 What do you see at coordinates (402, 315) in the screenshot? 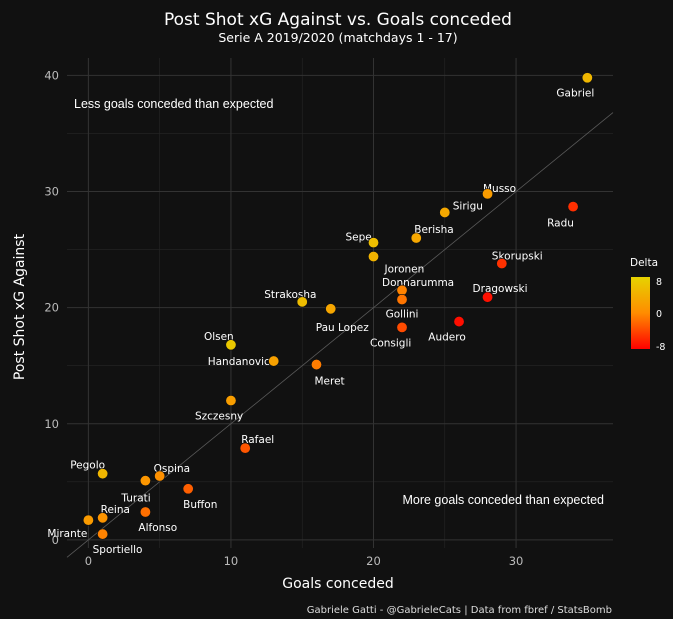
I see `point-label: Gollini` at bounding box center [402, 315].